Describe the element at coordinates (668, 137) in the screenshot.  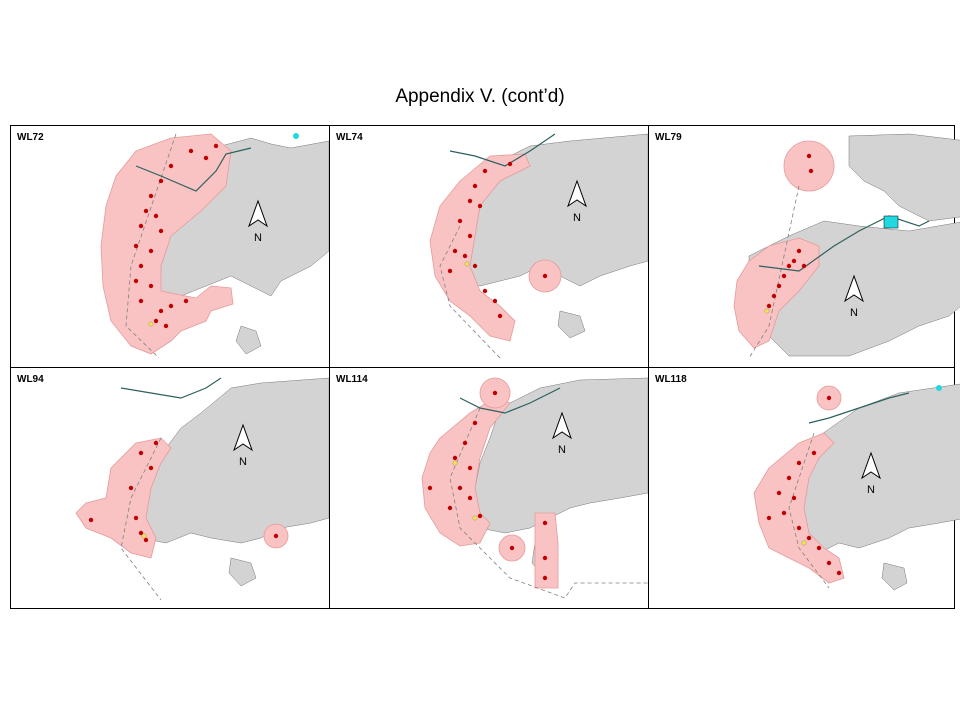
I see `panel-label: WL79` at that location.